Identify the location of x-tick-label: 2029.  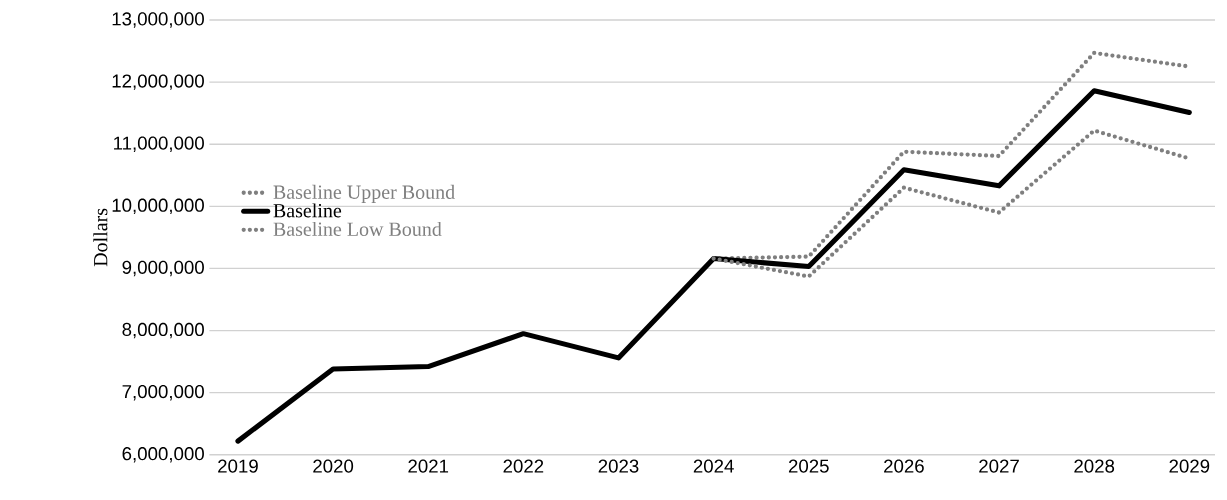
(1189, 466).